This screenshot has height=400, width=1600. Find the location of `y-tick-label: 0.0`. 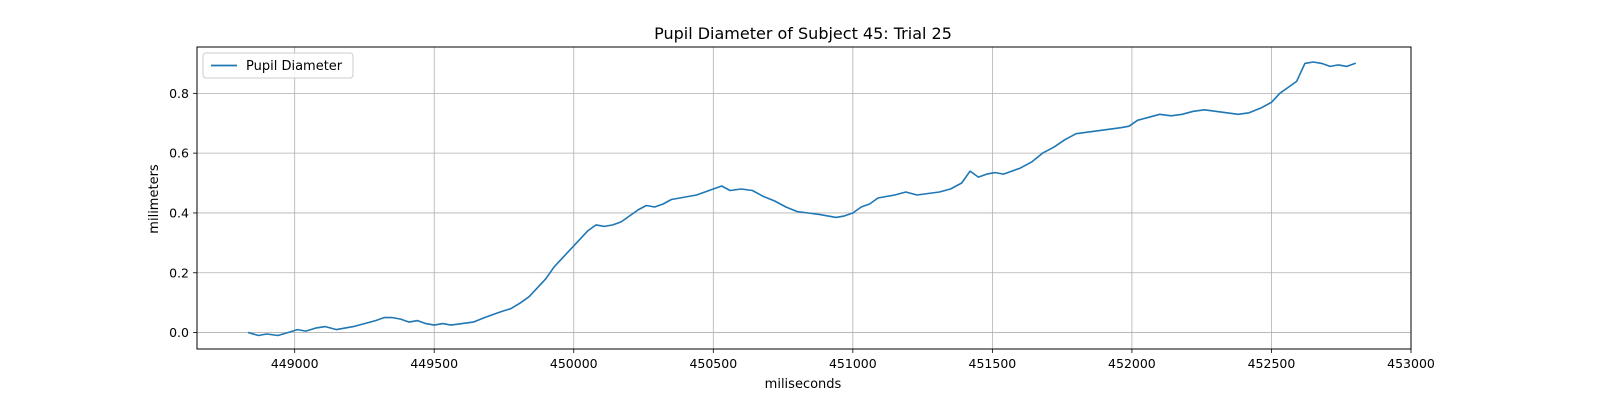

y-tick-label: 0.0 is located at coordinates (179, 332).